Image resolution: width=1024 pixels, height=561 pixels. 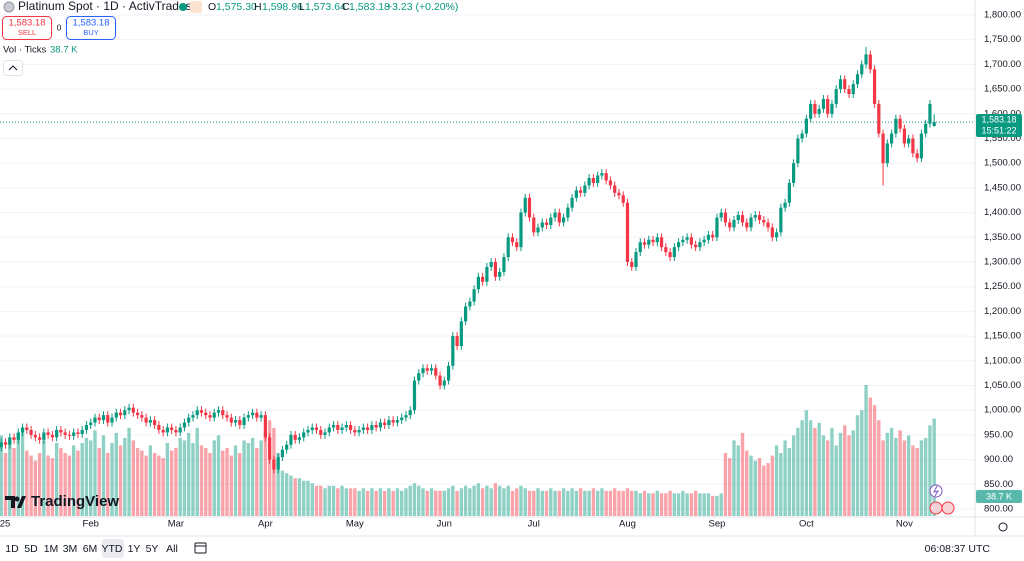 I want to click on range-button: 3M, so click(x=70, y=549).